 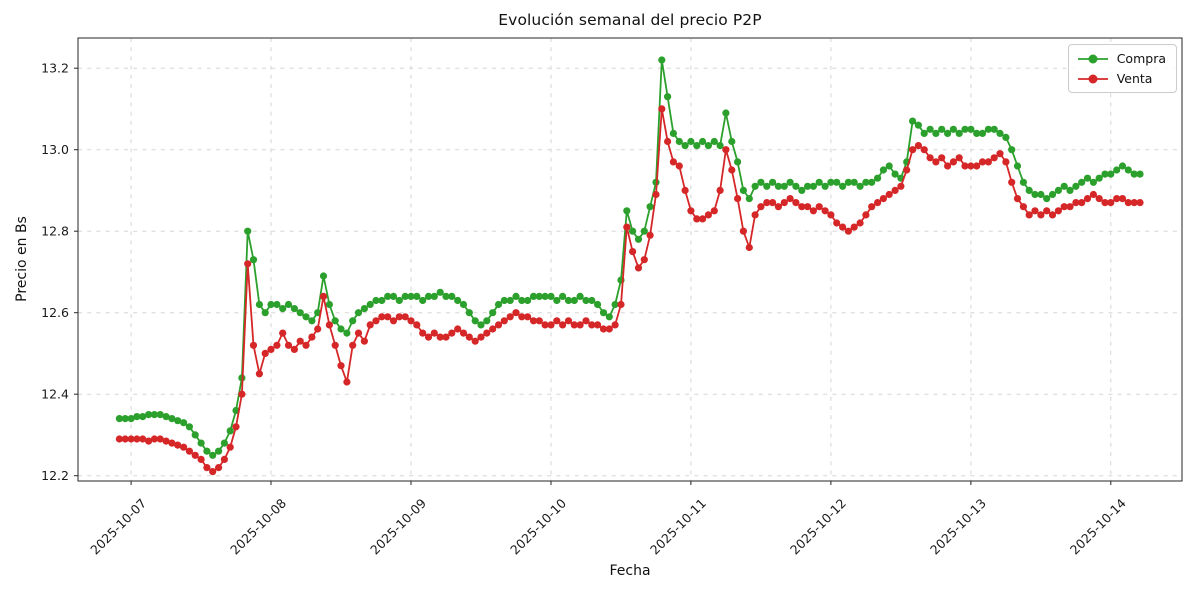 I want to click on legend: Compra Venta, so click(x=1122, y=68).